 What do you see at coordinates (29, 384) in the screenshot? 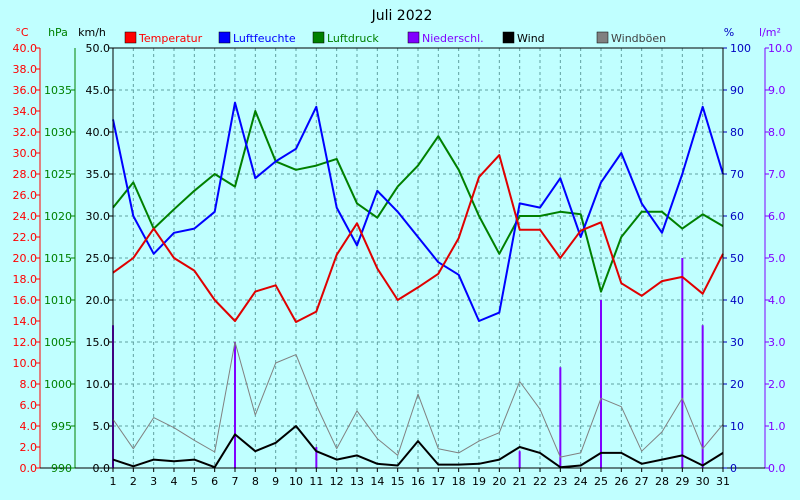
I see `temp-tick-label: 8.0` at bounding box center [29, 384].